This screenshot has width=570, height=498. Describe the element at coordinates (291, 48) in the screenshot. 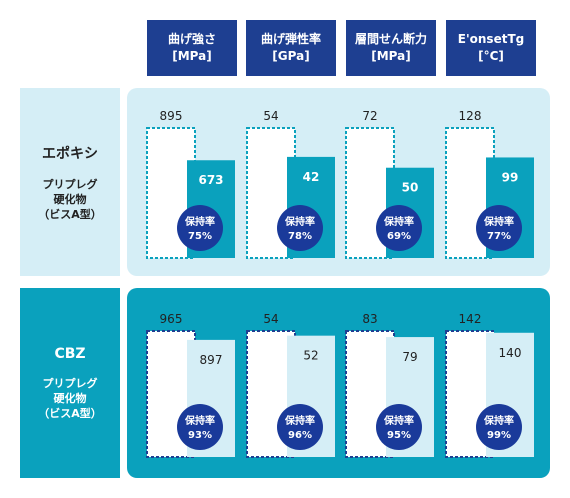

I see `column-header-flexural-modulus: 曲げ弾性率 [GPa]` at that location.